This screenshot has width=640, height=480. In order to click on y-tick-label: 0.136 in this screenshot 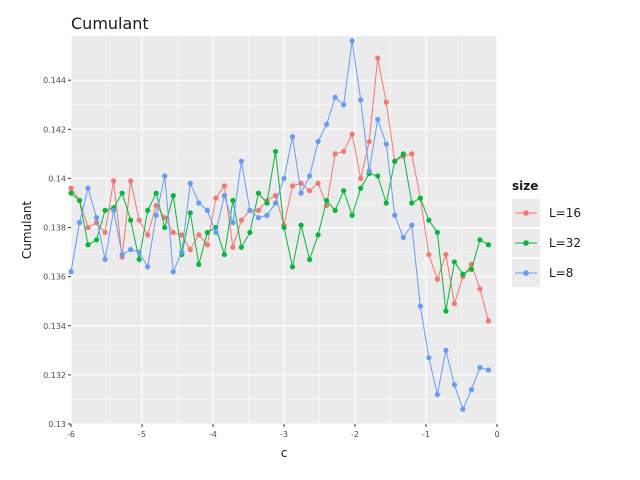, I will do `click(54, 277)`.